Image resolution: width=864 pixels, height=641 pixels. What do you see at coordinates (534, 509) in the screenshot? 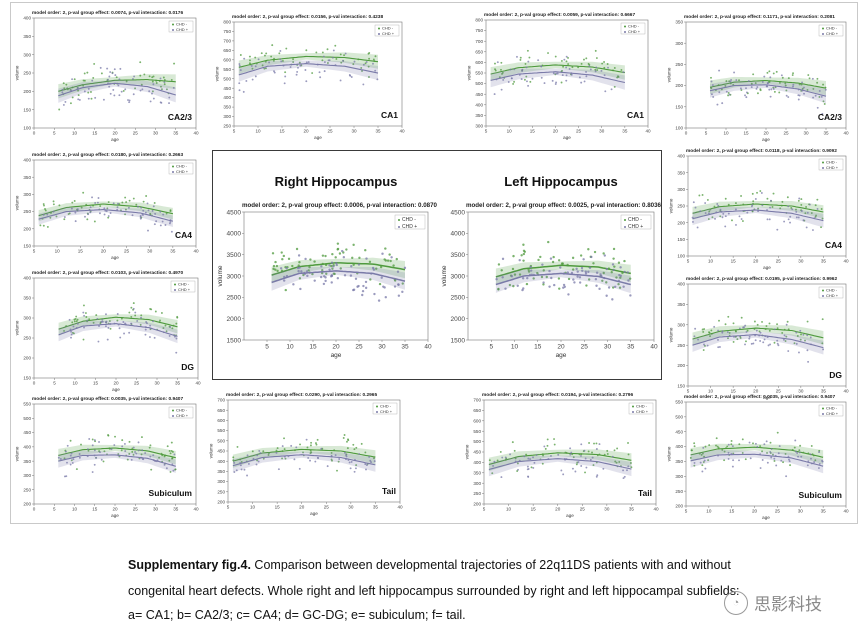
I see `x-tick-label: 15` at bounding box center [534, 509].